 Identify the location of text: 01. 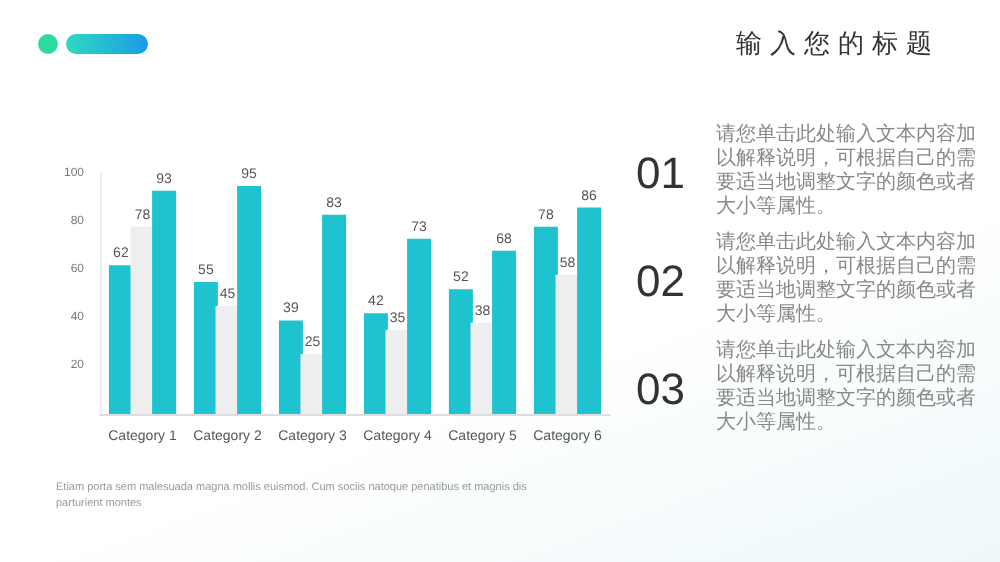
(660, 174).